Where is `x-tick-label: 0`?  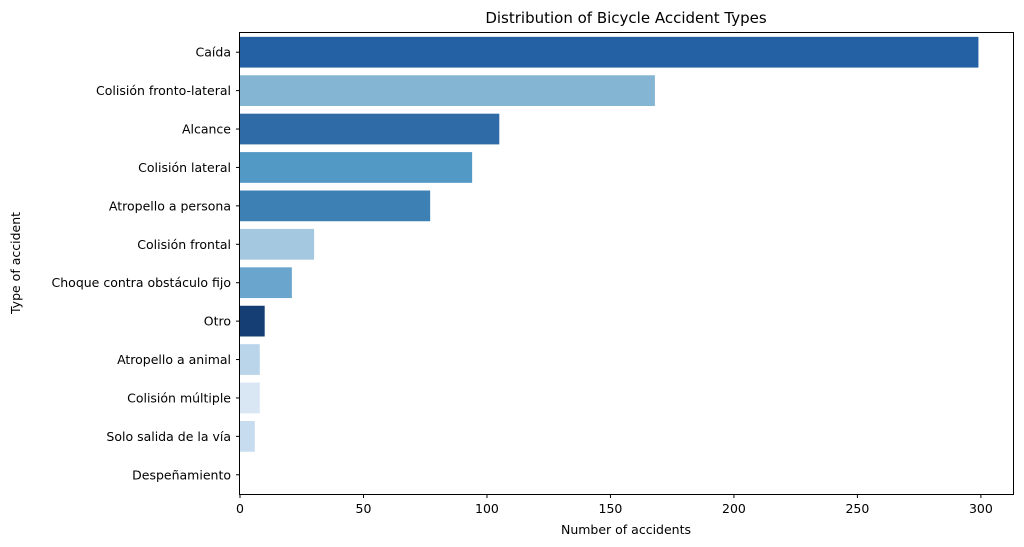
x-tick-label: 0 is located at coordinates (240, 508).